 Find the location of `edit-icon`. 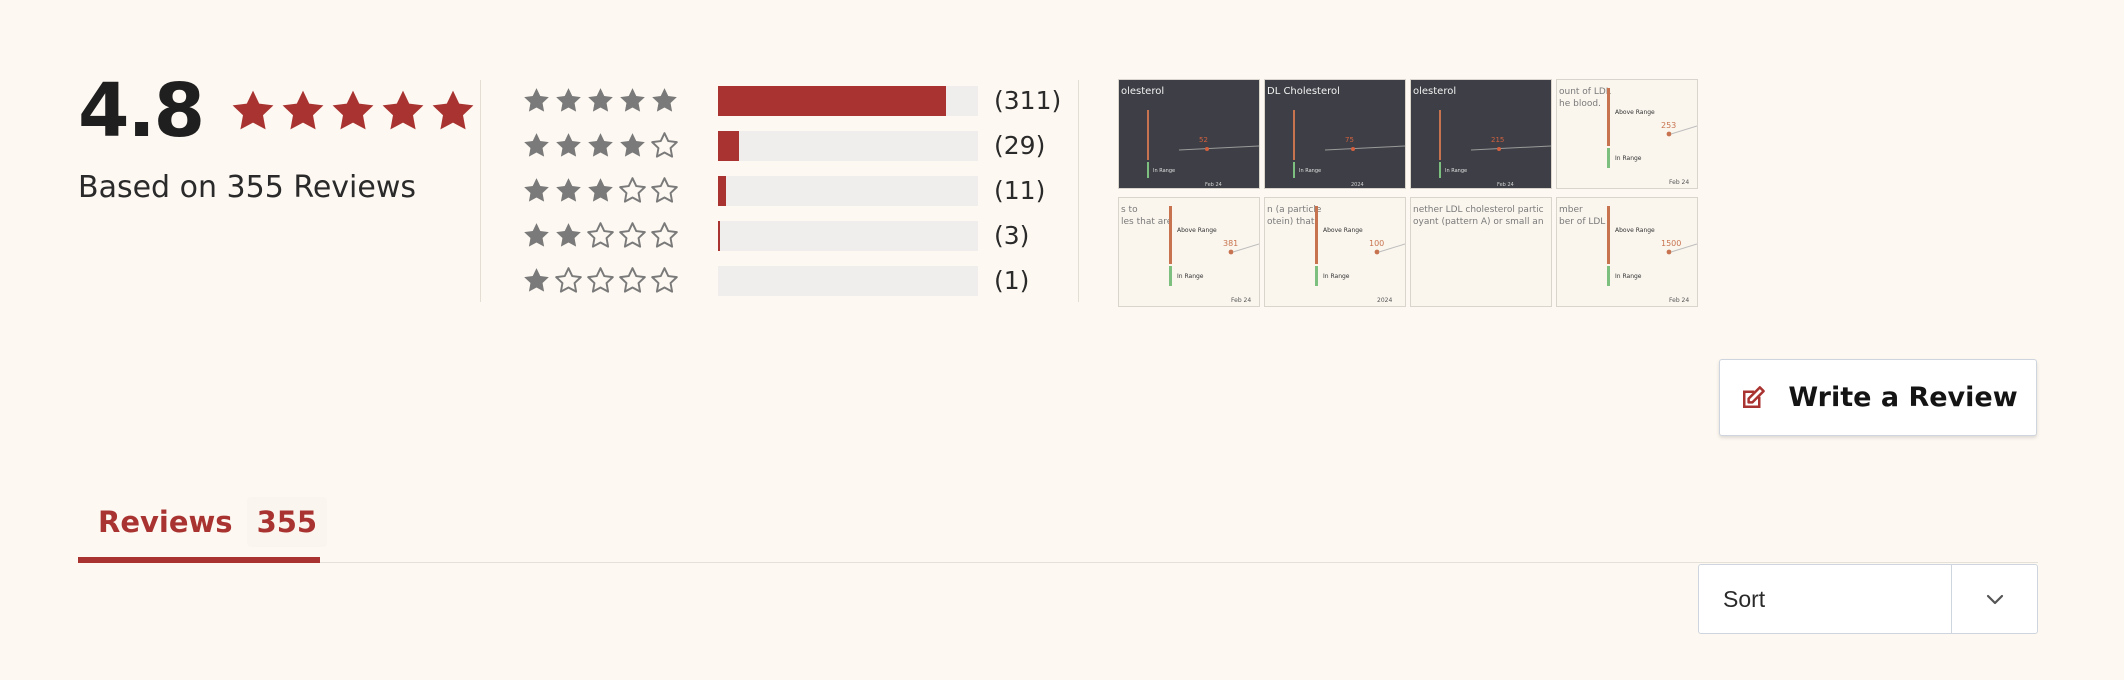

edit-icon is located at coordinates (1754, 396).